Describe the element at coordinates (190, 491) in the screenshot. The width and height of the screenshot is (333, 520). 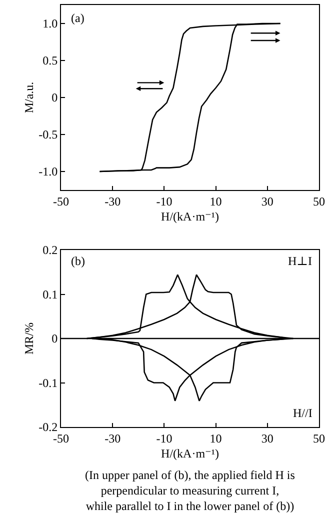
I see `text: (In upper panel of (b), the applied field H is perpendicular to measuring current I, while parallel to I in the lower panel of (b))` at that location.